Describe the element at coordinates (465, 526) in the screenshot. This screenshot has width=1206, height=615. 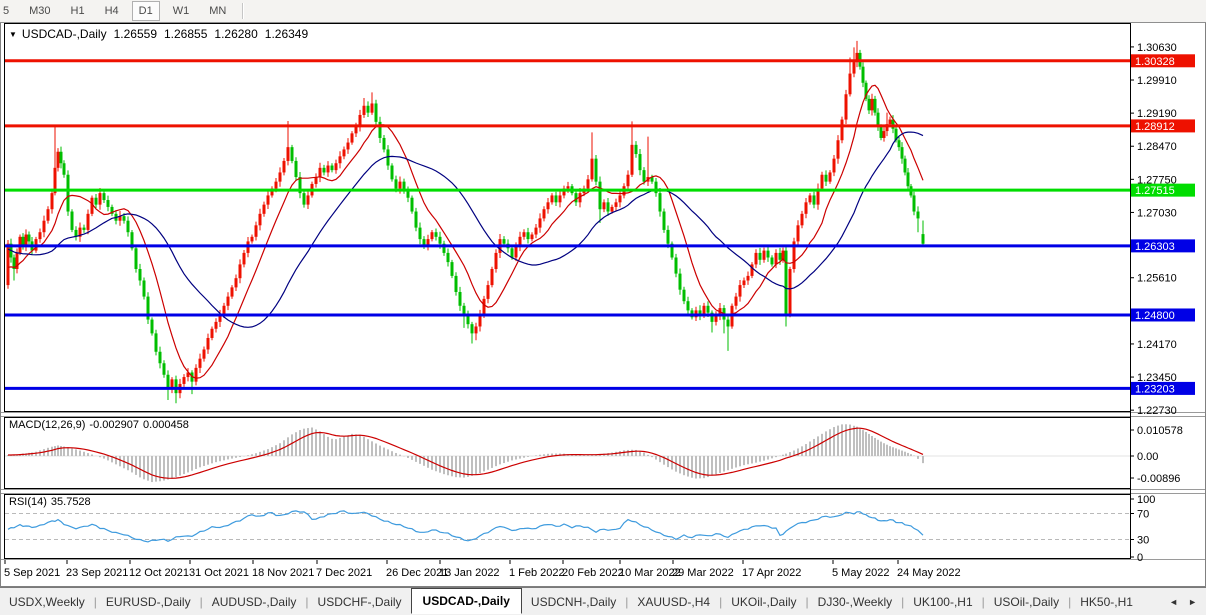
I see `rsi-line` at that location.